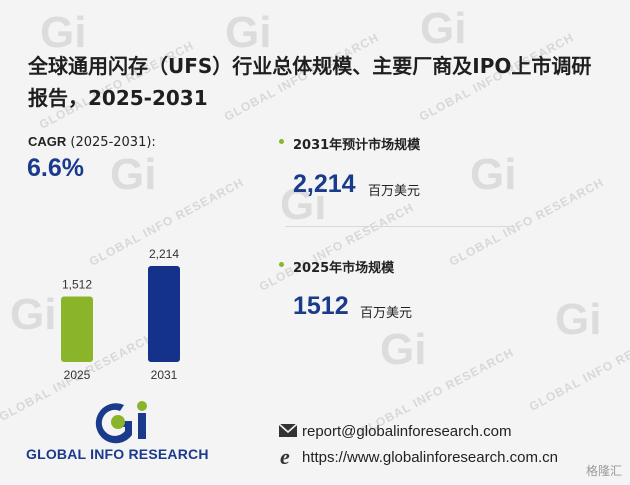 The height and width of the screenshot is (485, 630). What do you see at coordinates (321, 306) in the screenshot?
I see `current-market-size-value: 1512` at bounding box center [321, 306].